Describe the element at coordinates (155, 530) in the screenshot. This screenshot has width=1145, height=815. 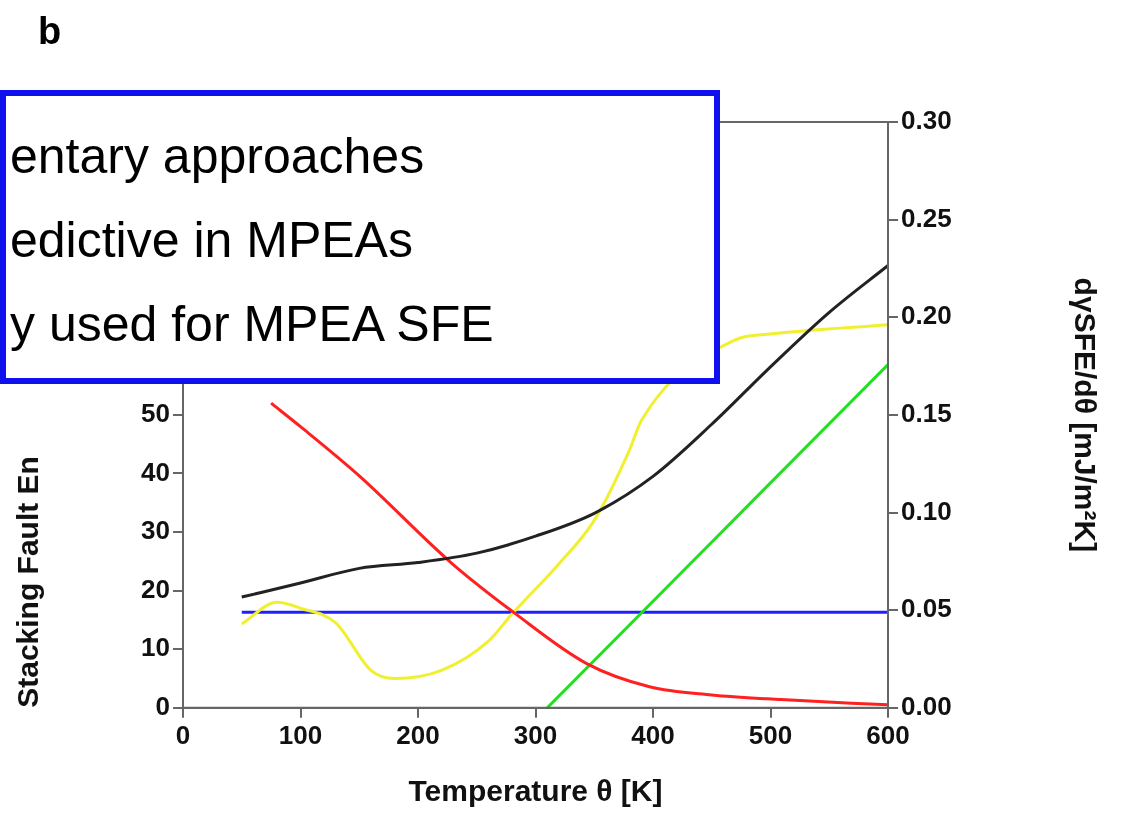
I see `y-tick-label: 30` at that location.